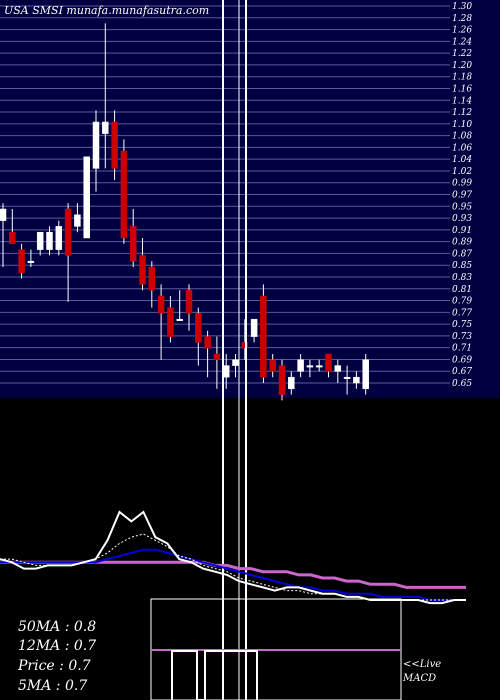 The image size is (500, 700). What do you see at coordinates (462, 160) in the screenshot?
I see `y-tick-label: 1.04` at bounding box center [462, 160].